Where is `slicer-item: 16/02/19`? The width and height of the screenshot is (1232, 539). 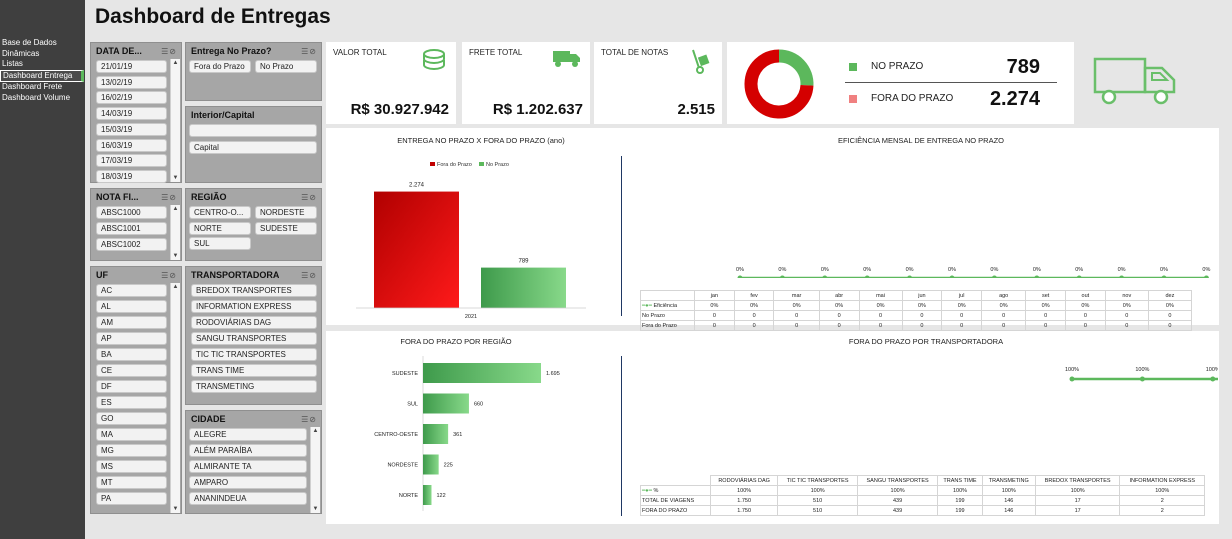 slicer-item: 16/02/19 is located at coordinates (131, 98).